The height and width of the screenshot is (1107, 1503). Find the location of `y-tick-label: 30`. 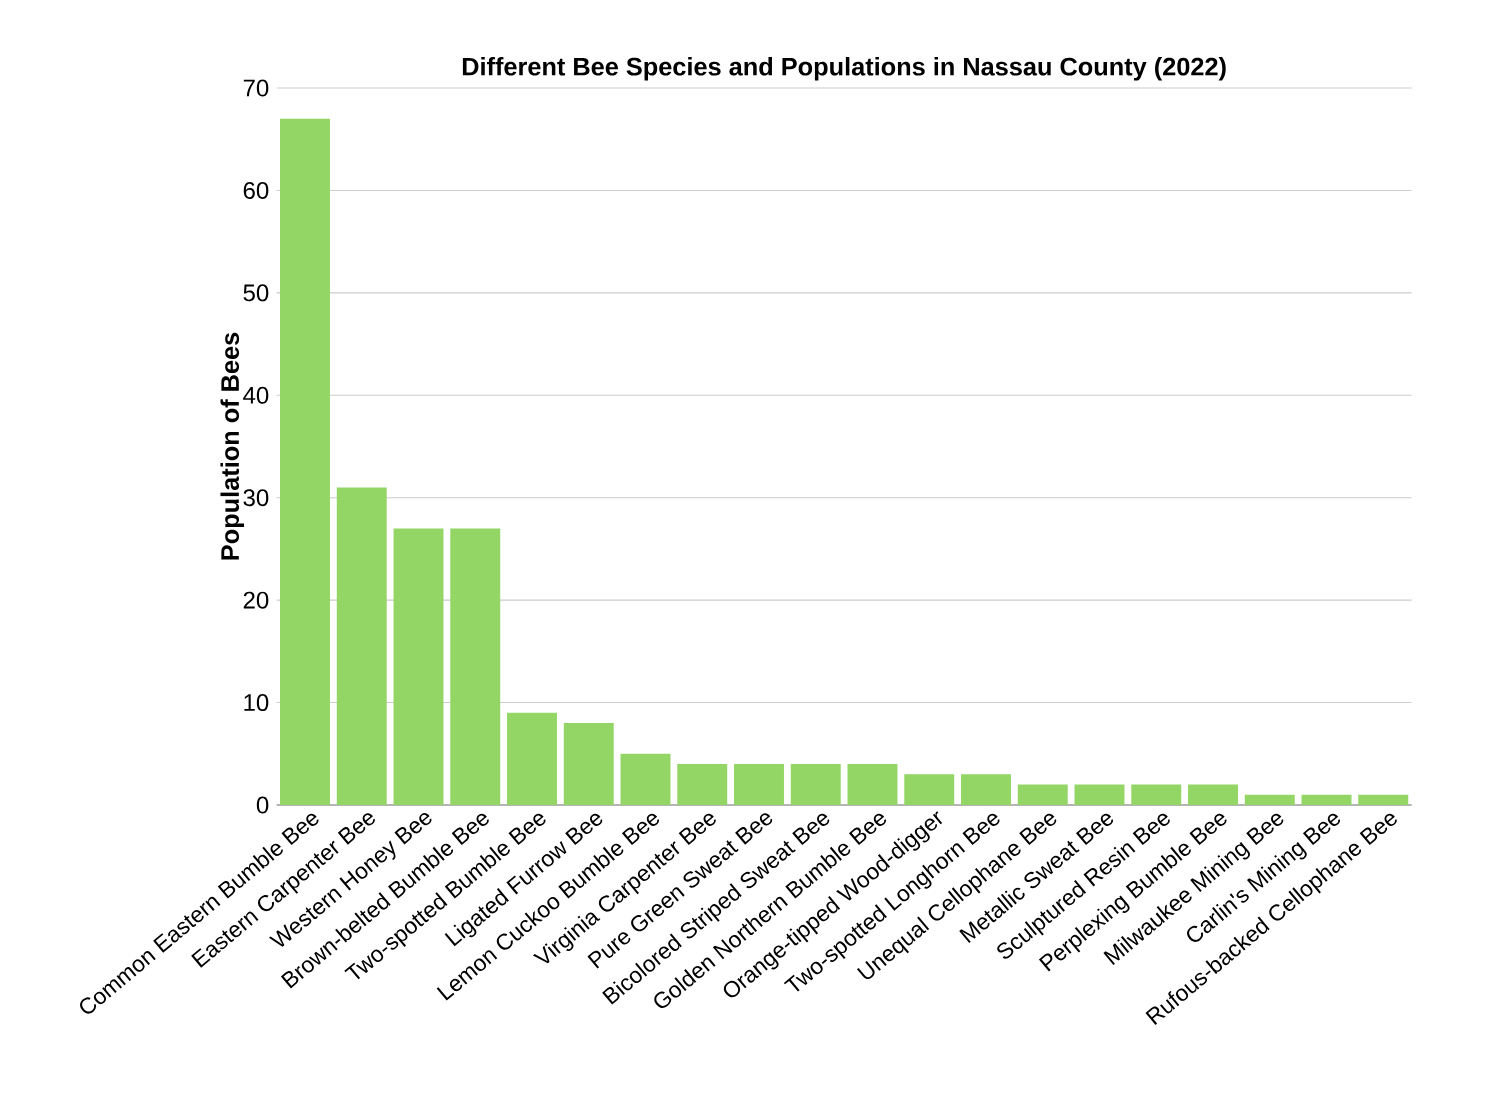

y-tick-label: 30 is located at coordinates (256, 498).